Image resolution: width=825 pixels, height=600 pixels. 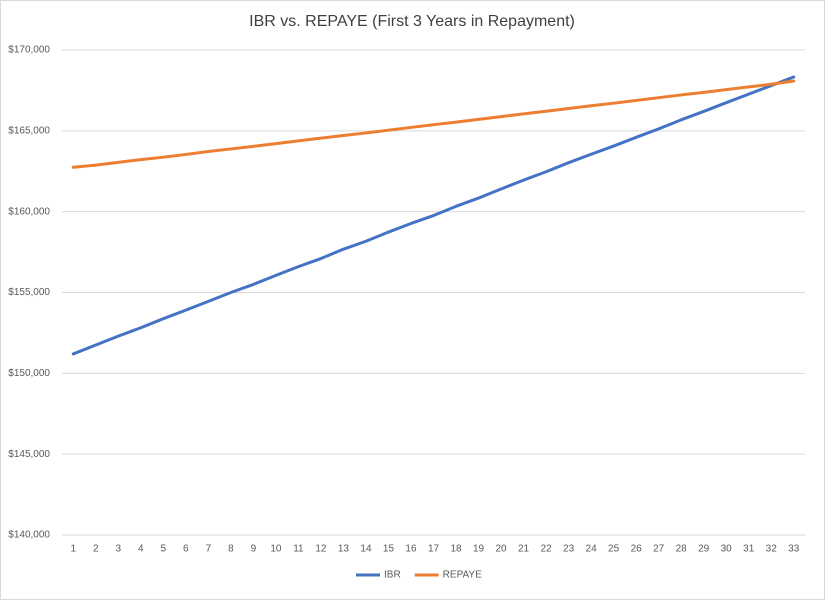 What do you see at coordinates (569, 549) in the screenshot?
I see `x-tick-label: 23` at bounding box center [569, 549].